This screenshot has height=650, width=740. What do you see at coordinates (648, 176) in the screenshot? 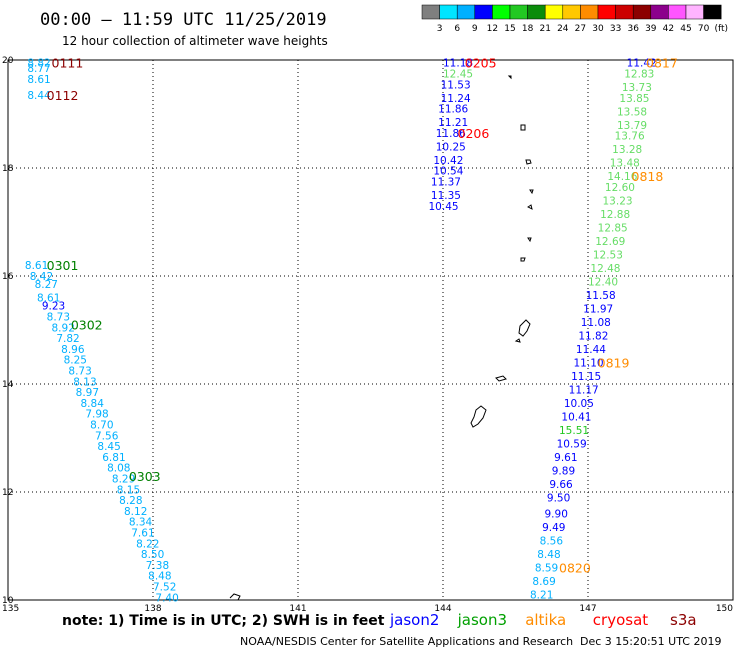
I see `pass-time-label: 0818` at bounding box center [648, 176].